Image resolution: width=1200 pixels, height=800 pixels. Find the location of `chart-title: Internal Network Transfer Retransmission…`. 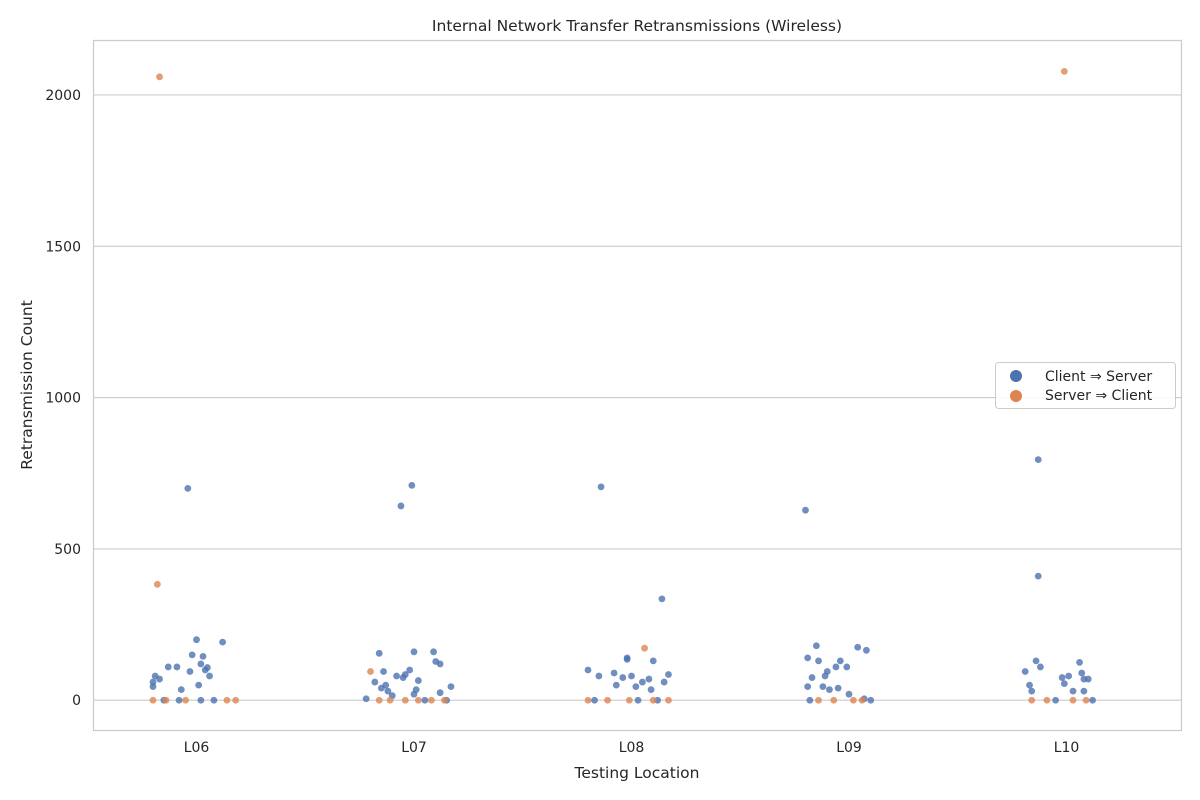

chart-title: Internal Network Transfer Retransmission… is located at coordinates (637, 26).